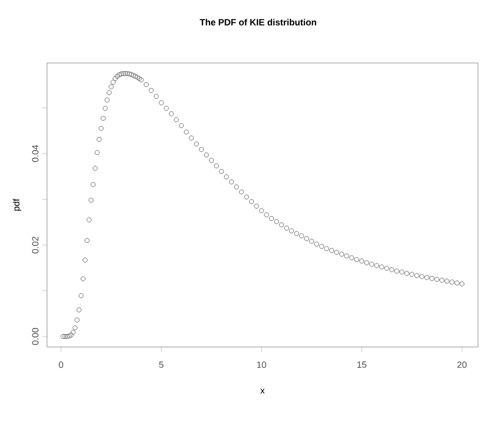 The height and width of the screenshot is (433, 482). Describe the element at coordinates (35, 153) in the screenshot. I see `y-tick-label: 0.04` at that location.